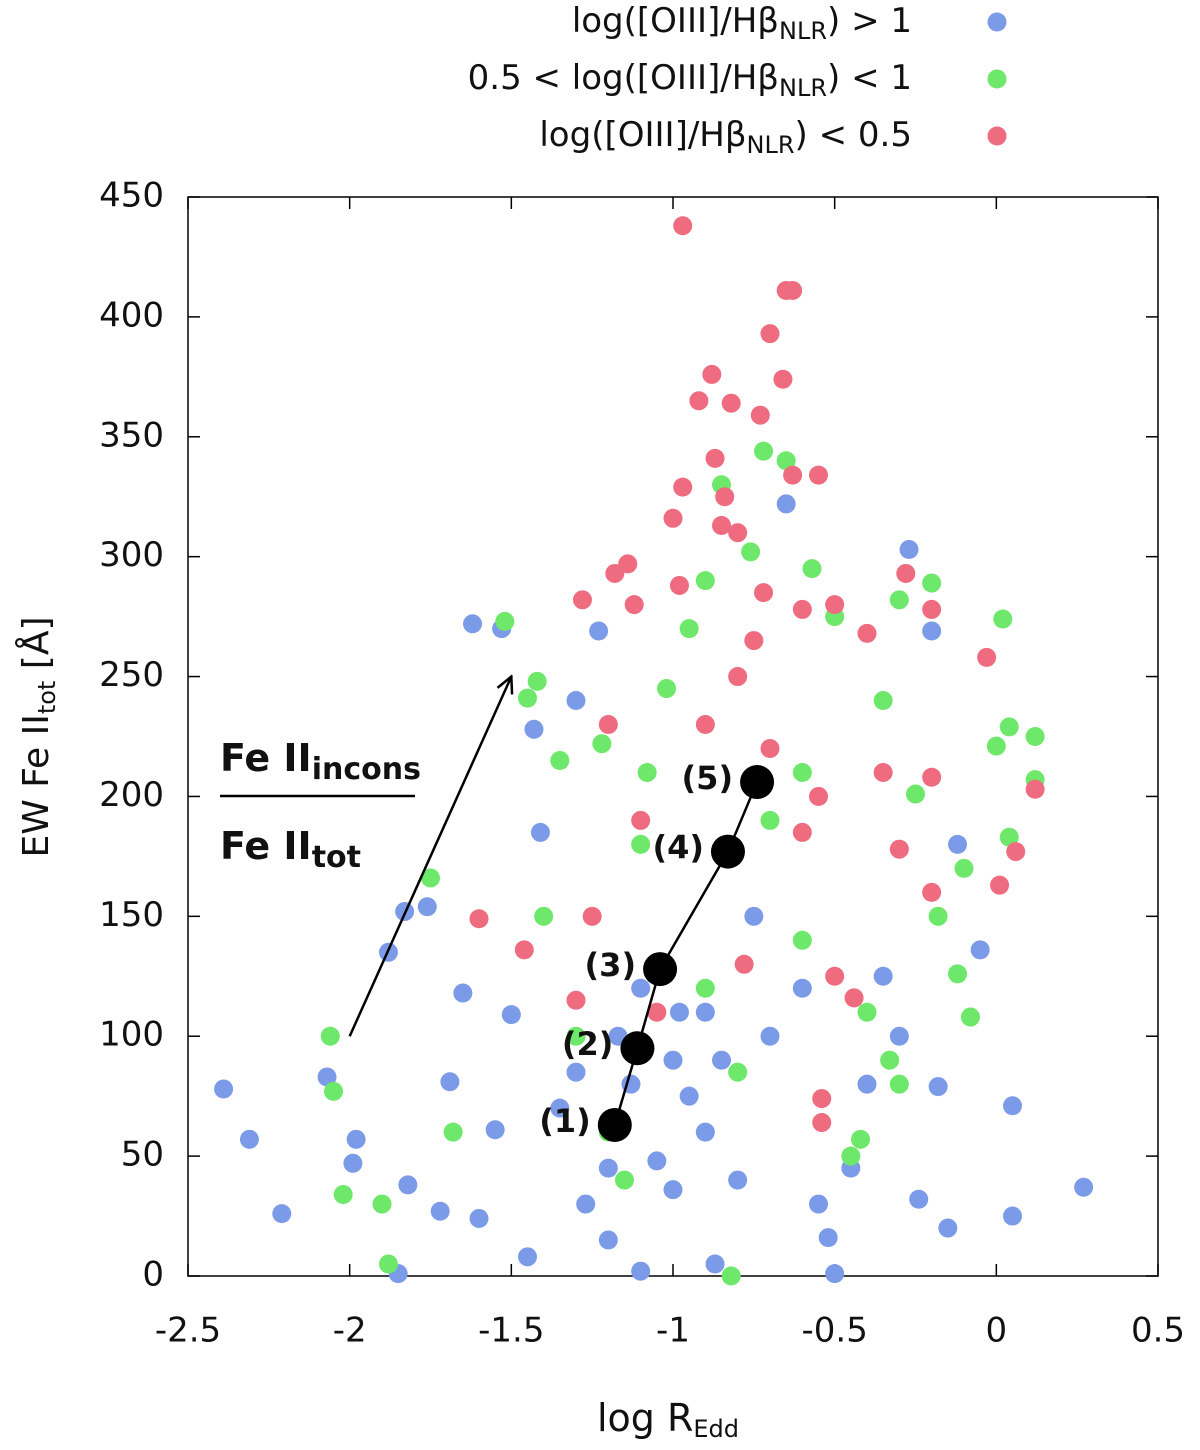 The image size is (1200, 1450). Describe the element at coordinates (997, 1331) in the screenshot. I see `x-tick-label: 0` at that location.